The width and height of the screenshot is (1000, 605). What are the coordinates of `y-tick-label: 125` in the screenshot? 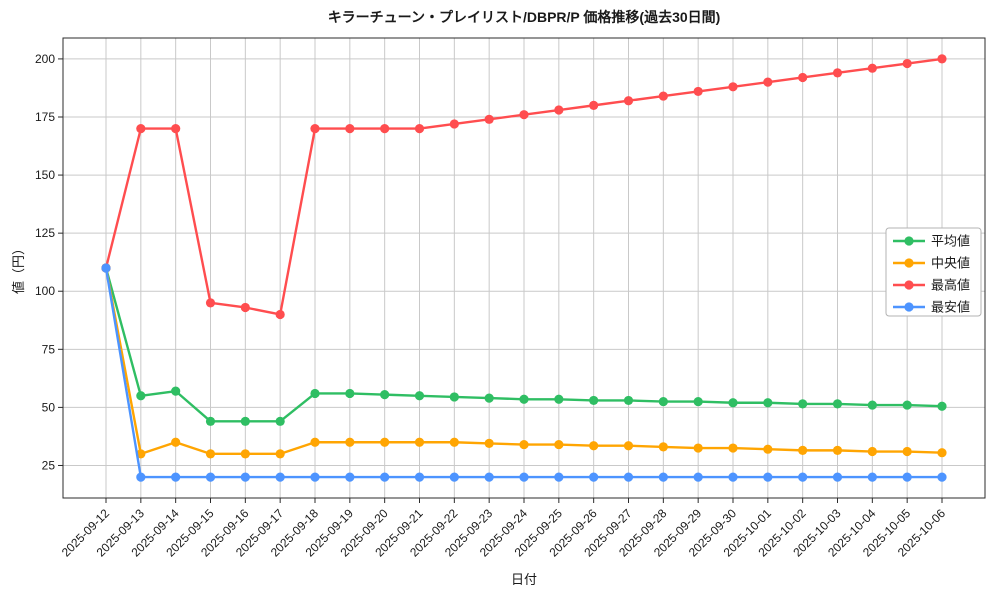 It's located at (45, 233).